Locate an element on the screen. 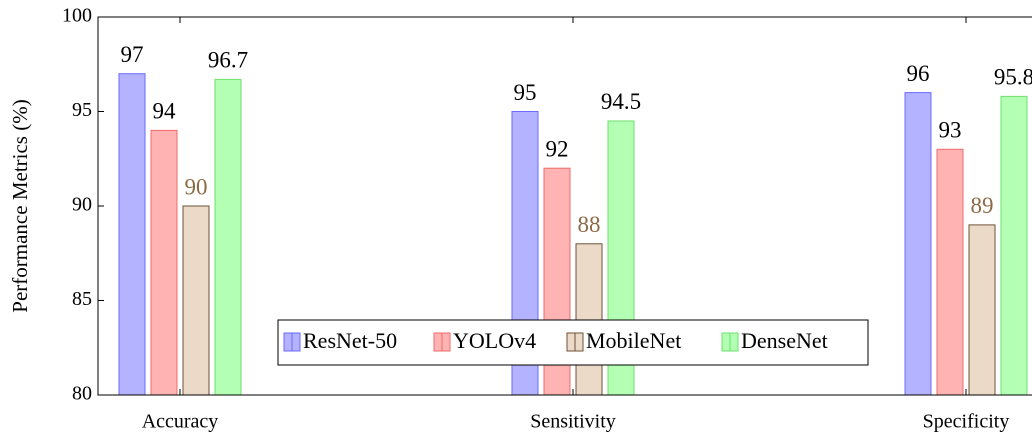  value-label: 89 is located at coordinates (982, 205).